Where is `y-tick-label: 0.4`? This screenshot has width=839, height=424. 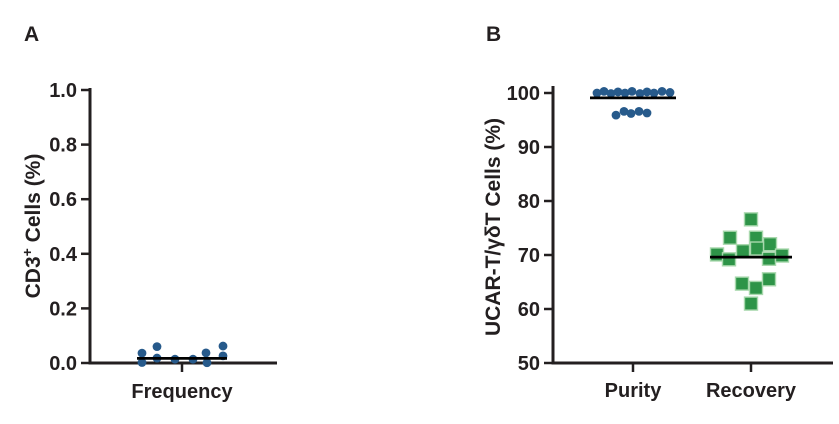 y-tick-label: 0.4 is located at coordinates (63, 255).